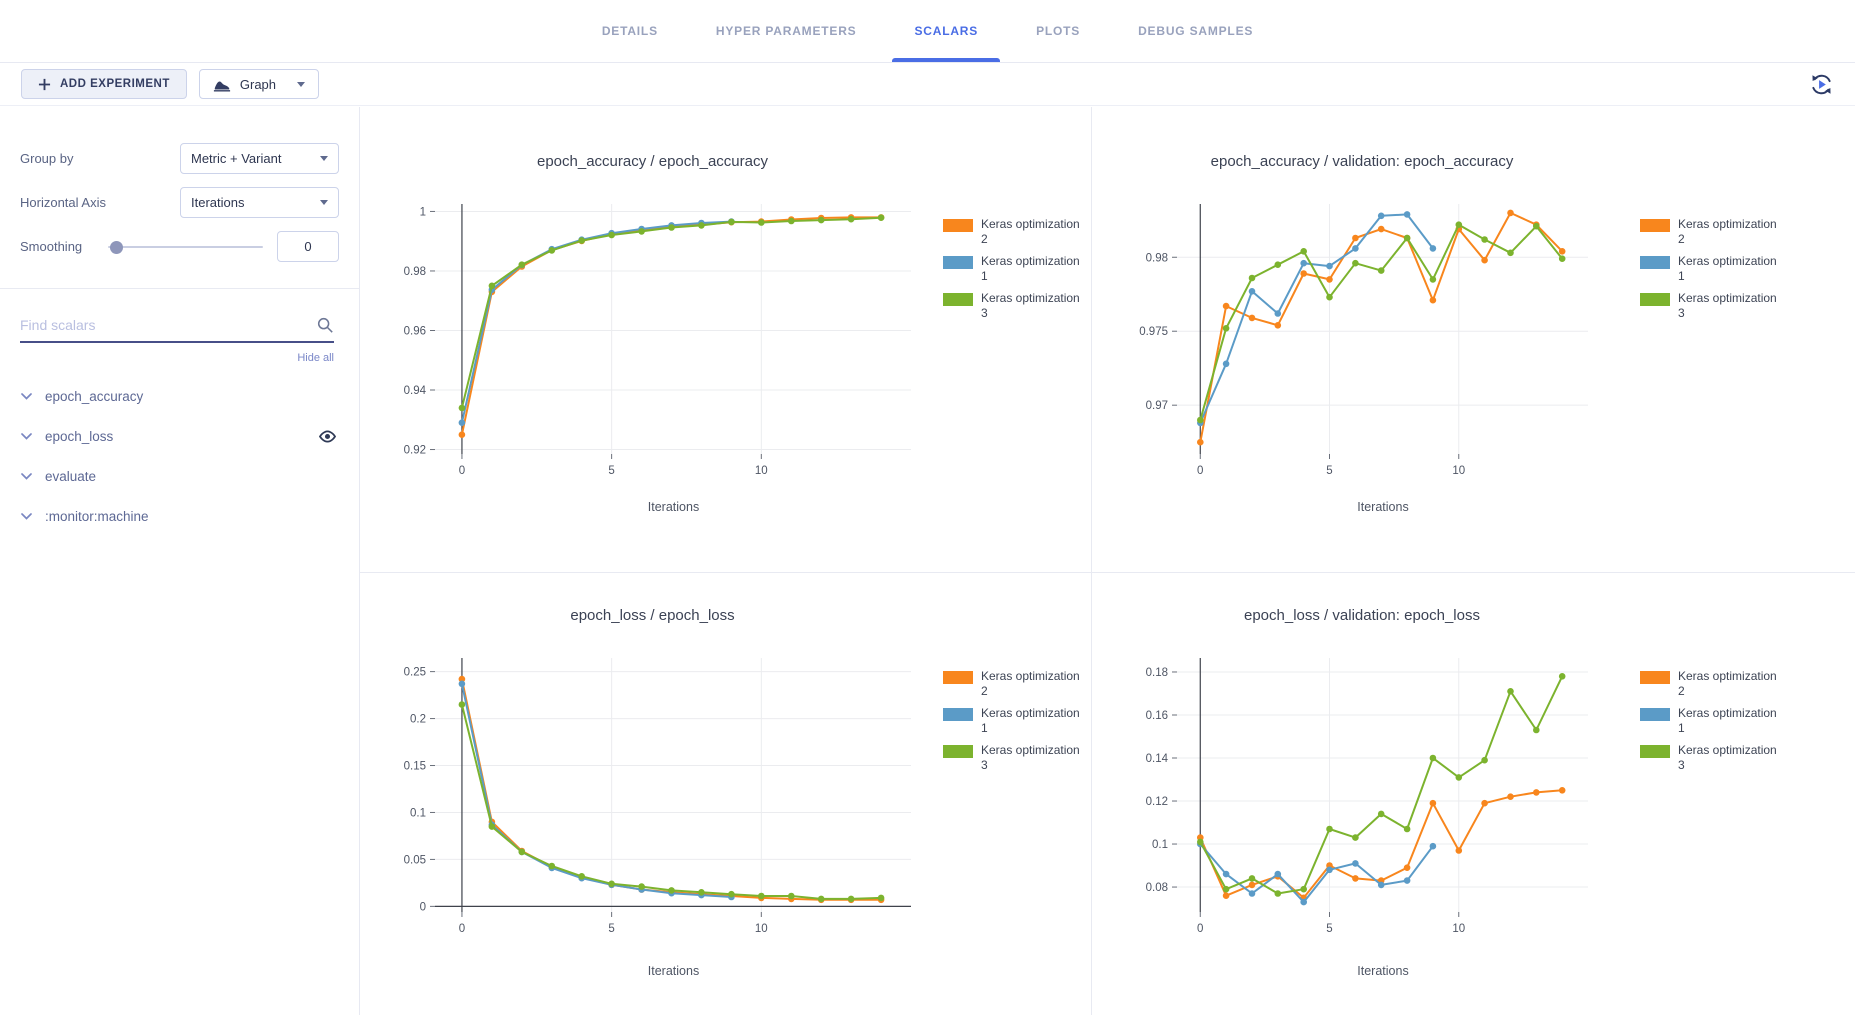 The width and height of the screenshot is (1855, 1015). What do you see at coordinates (315, 358) in the screenshot?
I see `hide-all-link: Hide all` at bounding box center [315, 358].